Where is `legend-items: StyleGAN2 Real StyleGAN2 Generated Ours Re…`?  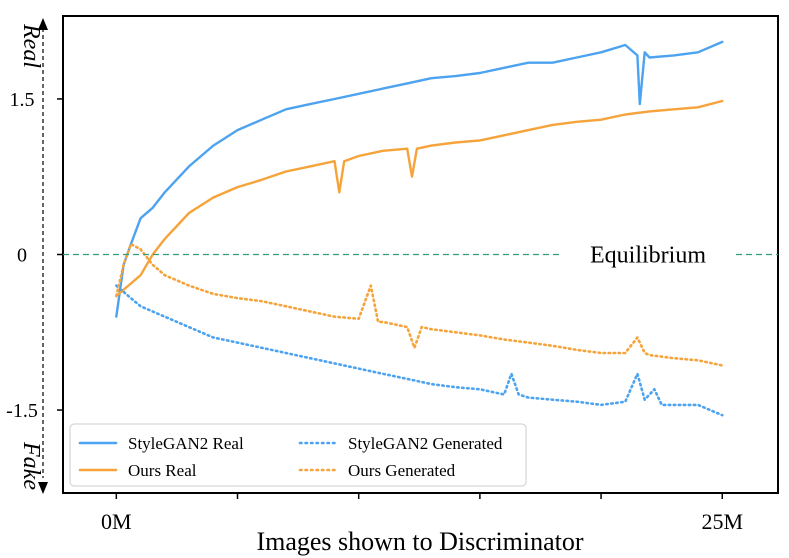
legend-items: StyleGAN2 Real StyleGAN2 Generated Ours Re… is located at coordinates (290, 457).